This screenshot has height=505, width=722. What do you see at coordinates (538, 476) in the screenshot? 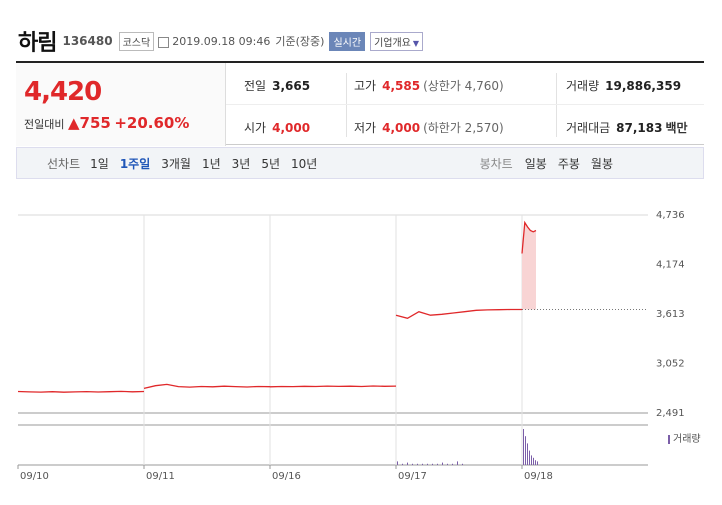
I see `x-tick-label: 09/18` at bounding box center [538, 476].